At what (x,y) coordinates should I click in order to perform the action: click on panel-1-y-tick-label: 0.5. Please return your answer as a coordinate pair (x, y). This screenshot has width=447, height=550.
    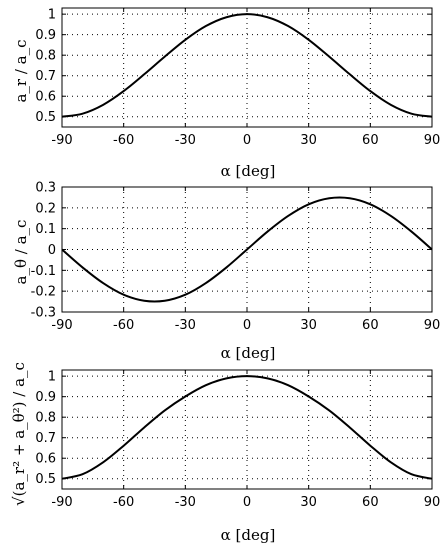
    Looking at the image, I should click on (45, 117).